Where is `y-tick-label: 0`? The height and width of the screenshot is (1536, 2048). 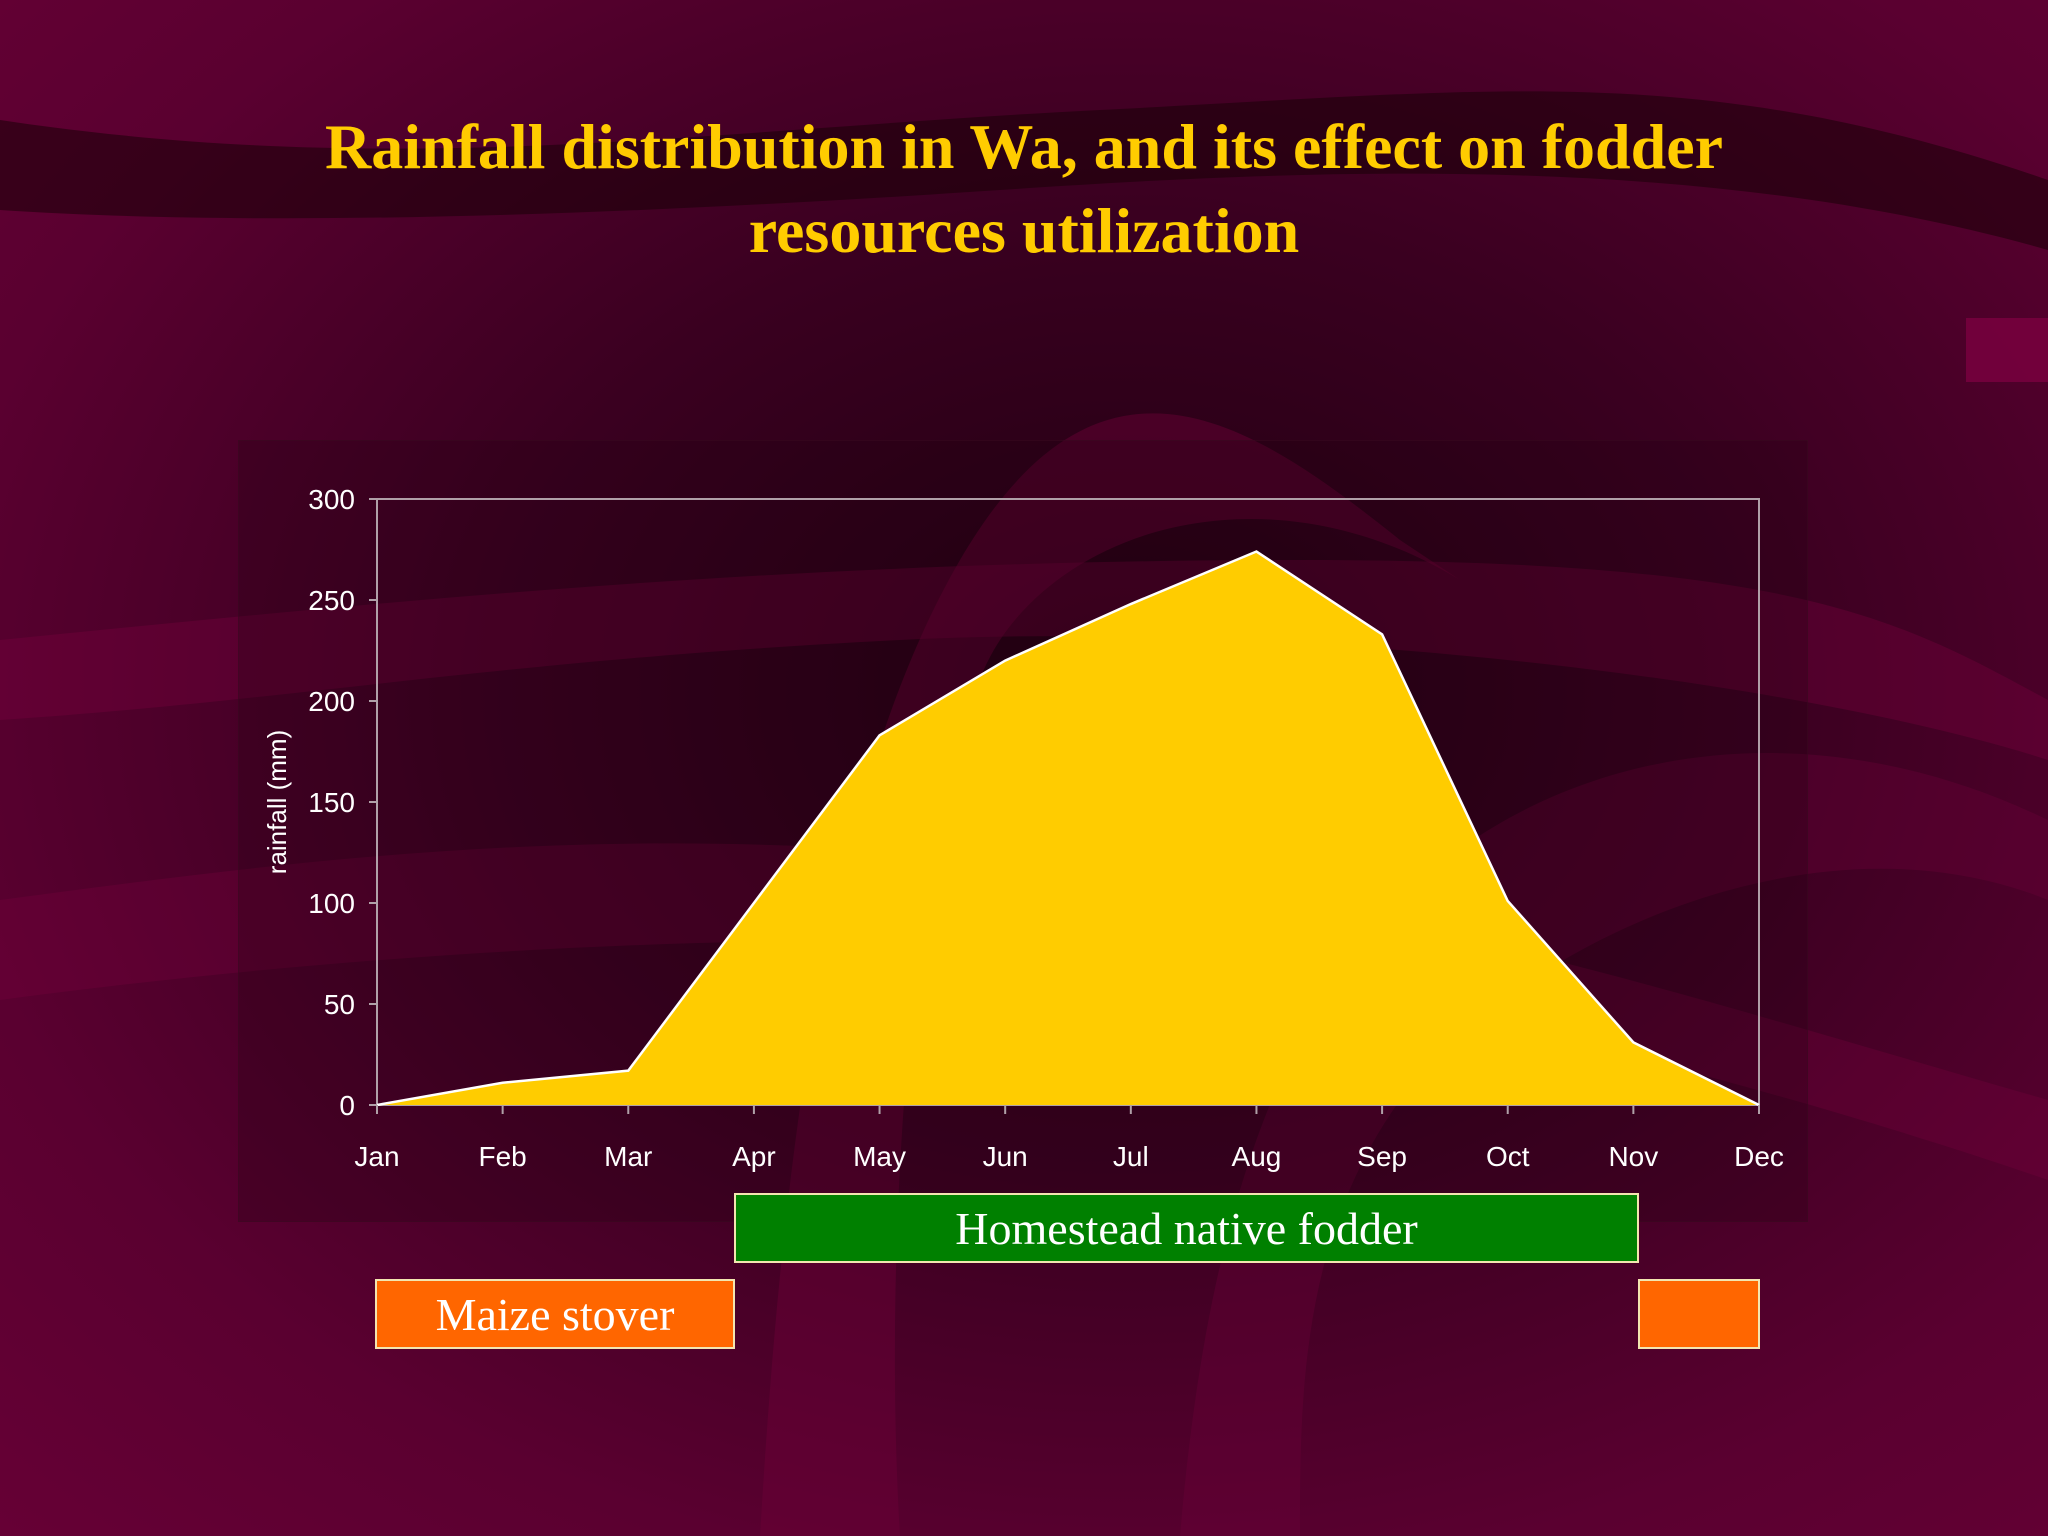
y-tick-label: 0 is located at coordinates (347, 1105).